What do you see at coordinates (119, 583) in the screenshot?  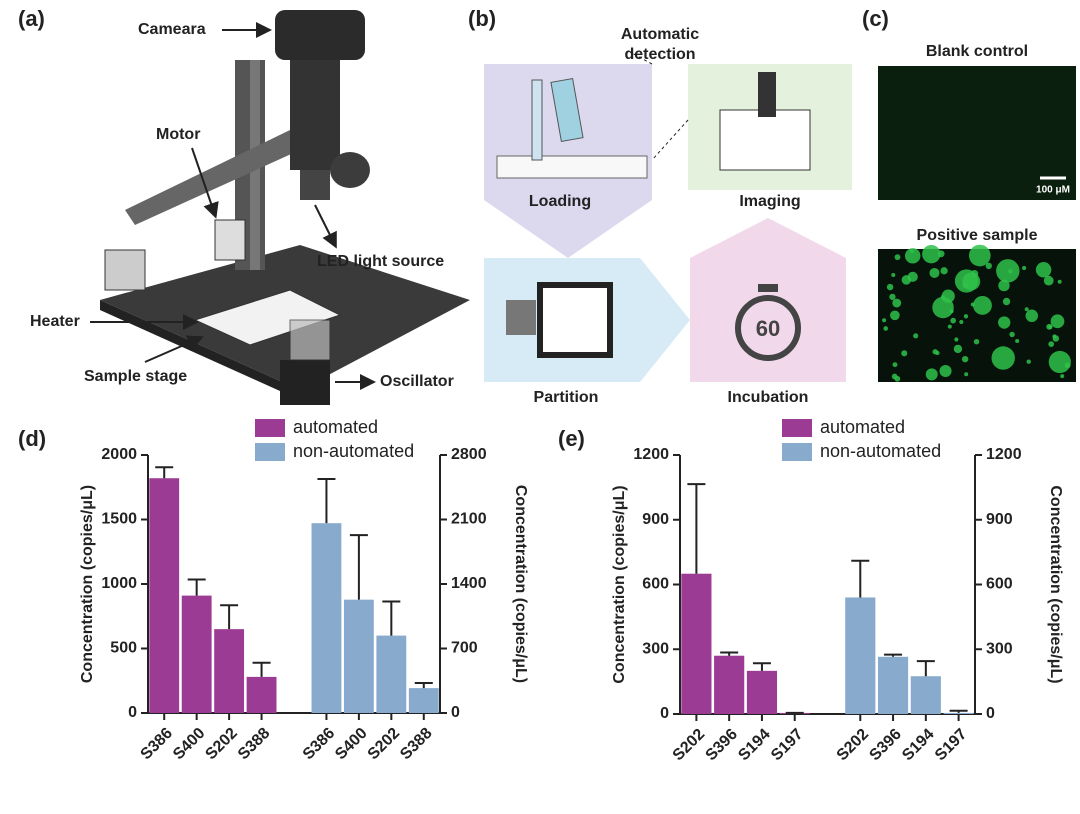 I see `y-tick-label: 1000` at bounding box center [119, 583].